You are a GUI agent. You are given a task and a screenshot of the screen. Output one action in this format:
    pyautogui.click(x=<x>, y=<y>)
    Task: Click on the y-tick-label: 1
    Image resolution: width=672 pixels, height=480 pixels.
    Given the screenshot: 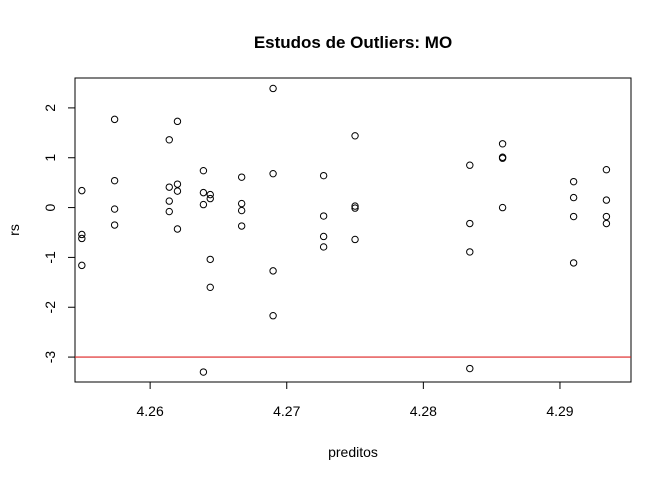 What is the action you would take?
    pyautogui.click(x=50, y=158)
    